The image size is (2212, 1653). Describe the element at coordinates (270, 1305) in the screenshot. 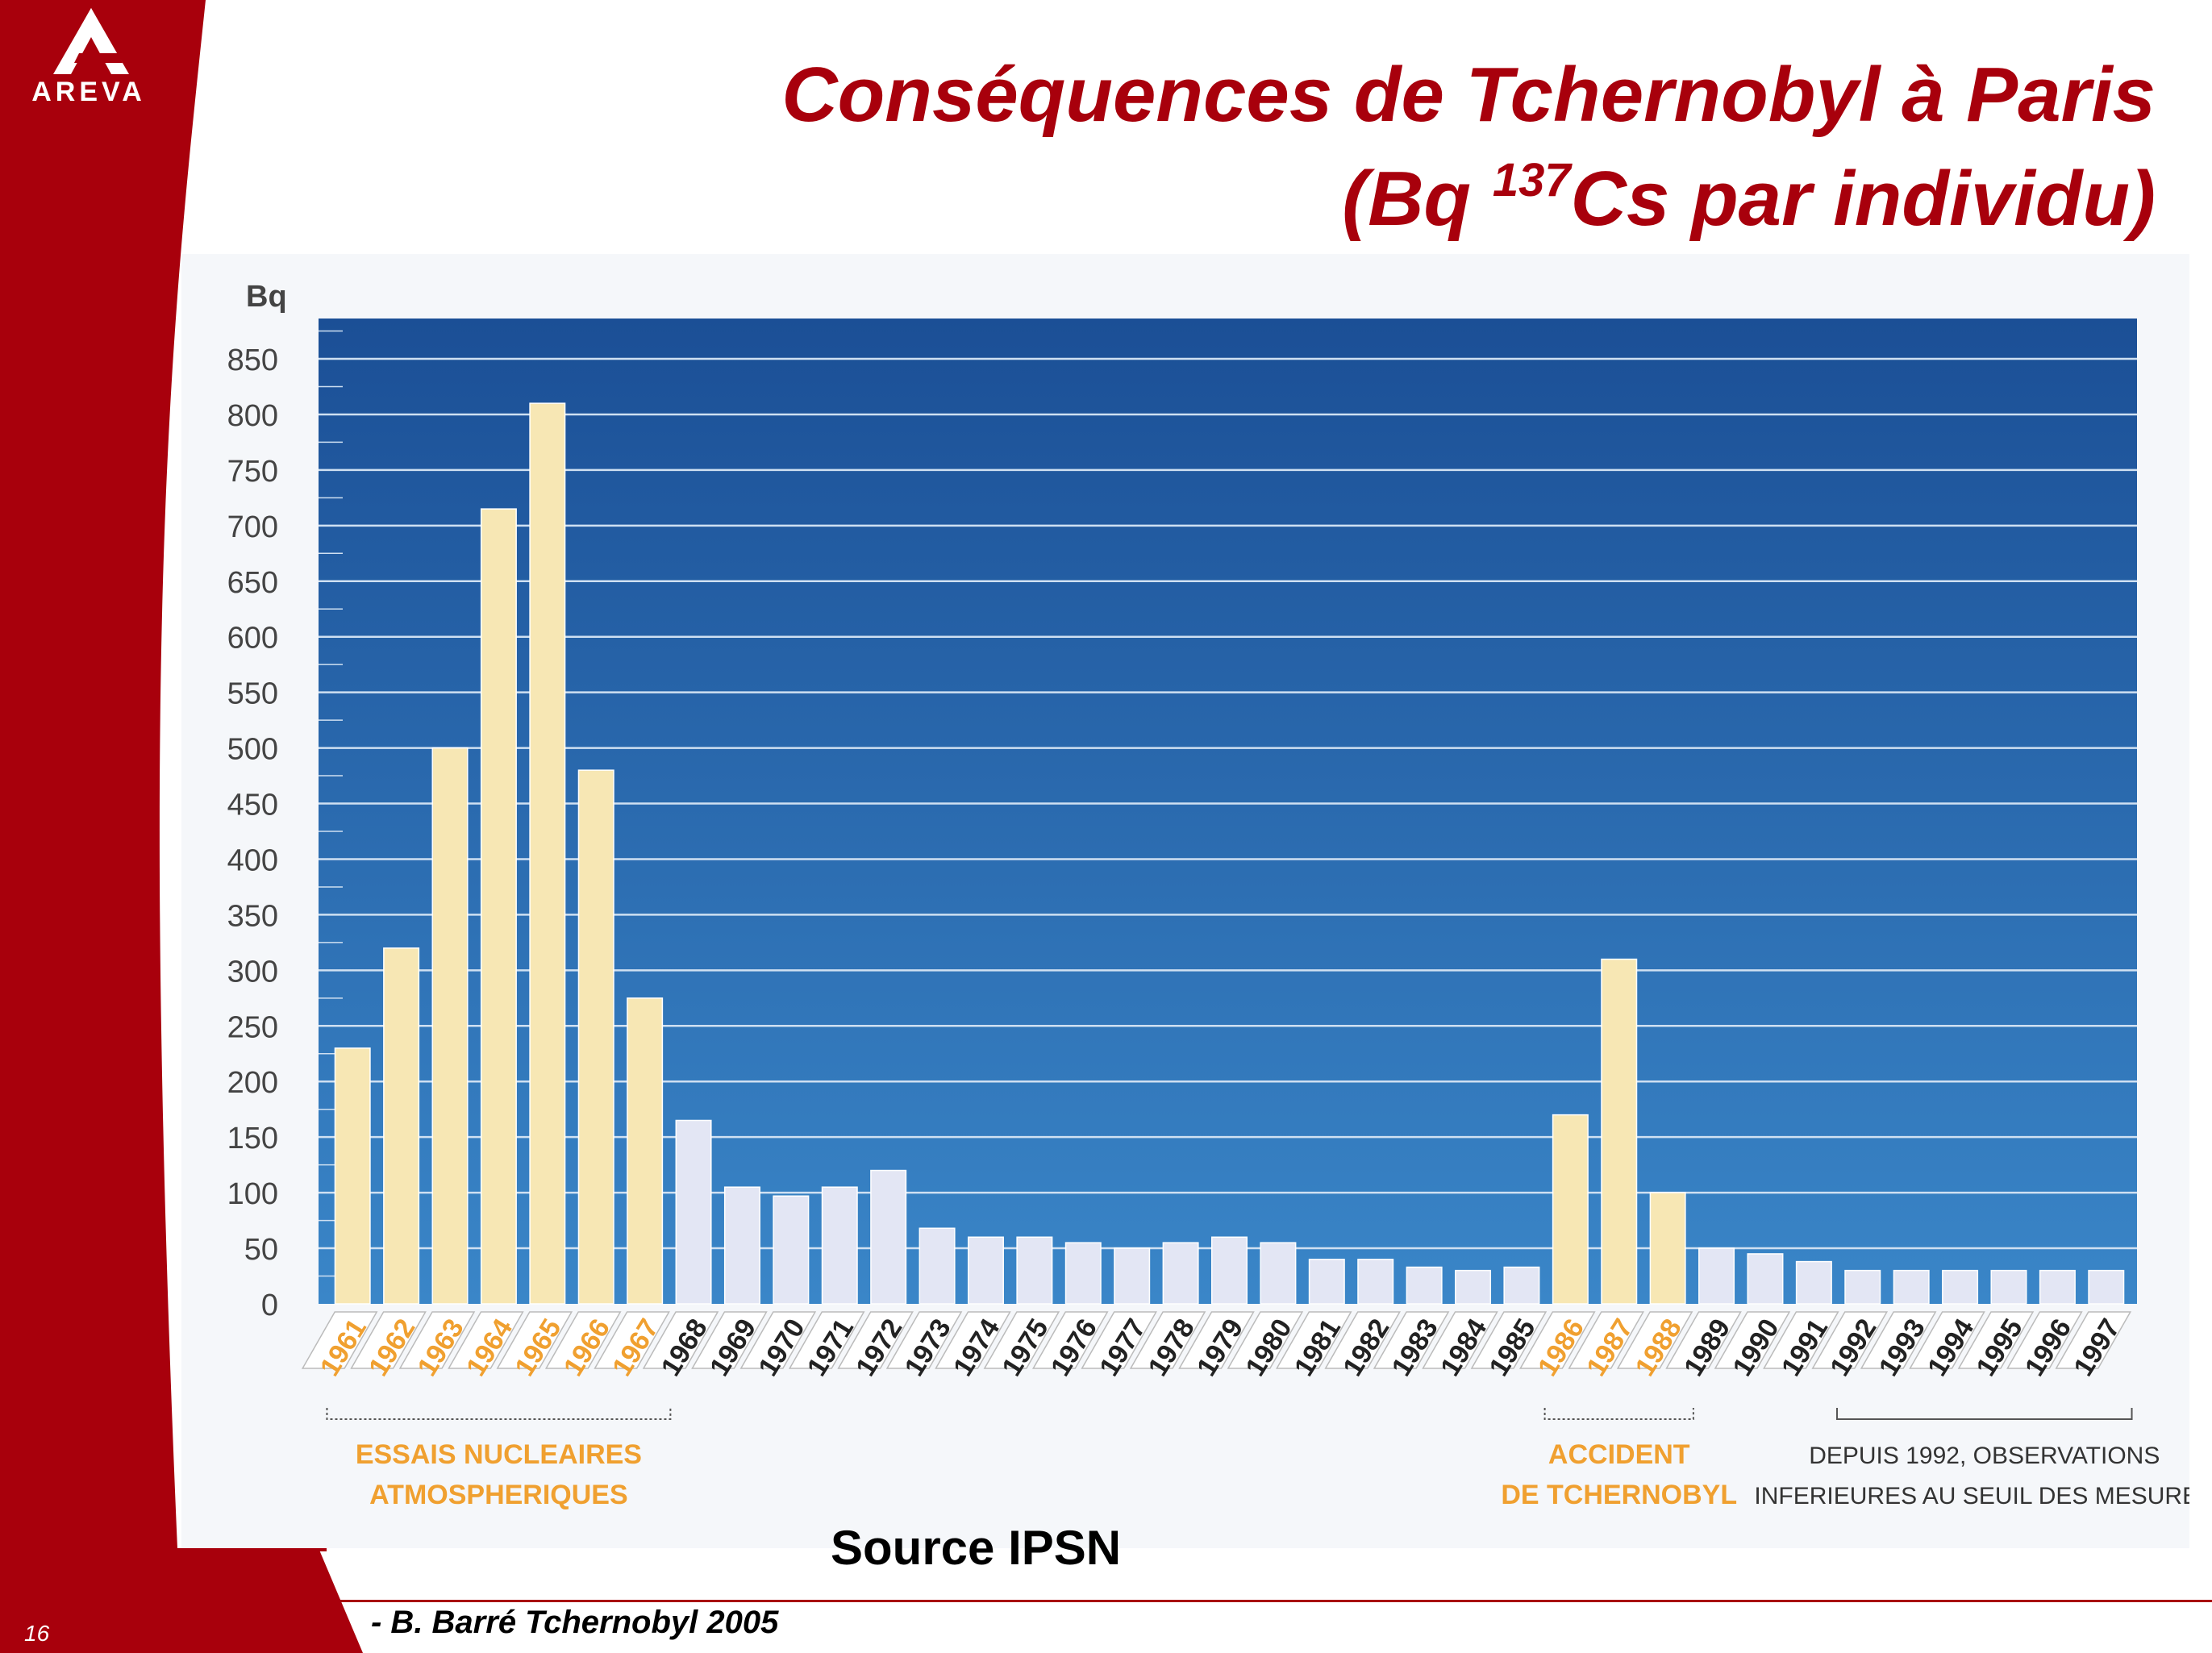

I see `y-tick-label: 0` at that location.